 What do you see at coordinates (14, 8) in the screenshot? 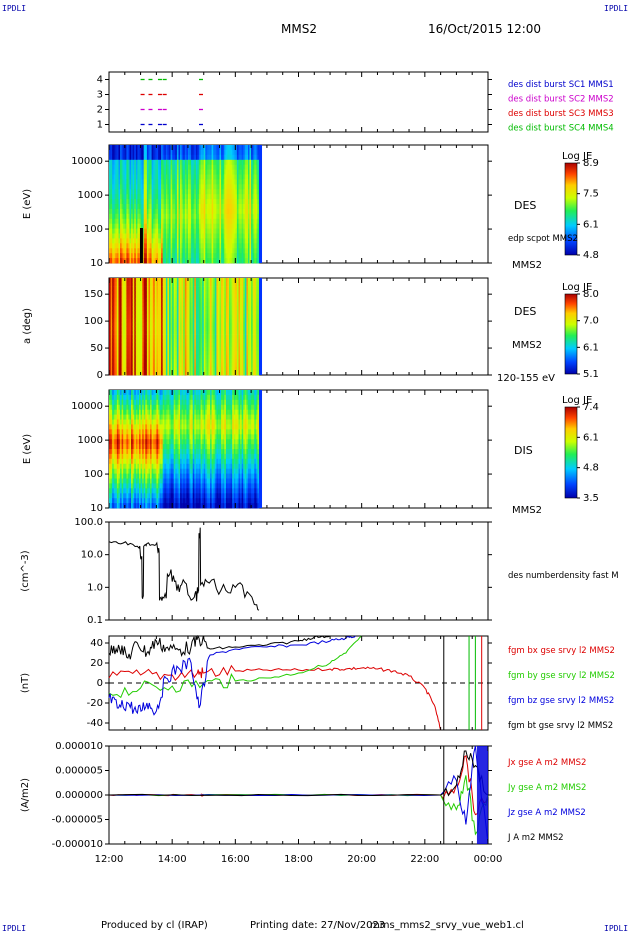
I see `corner-label-top-left: IPDLI` at bounding box center [14, 8].